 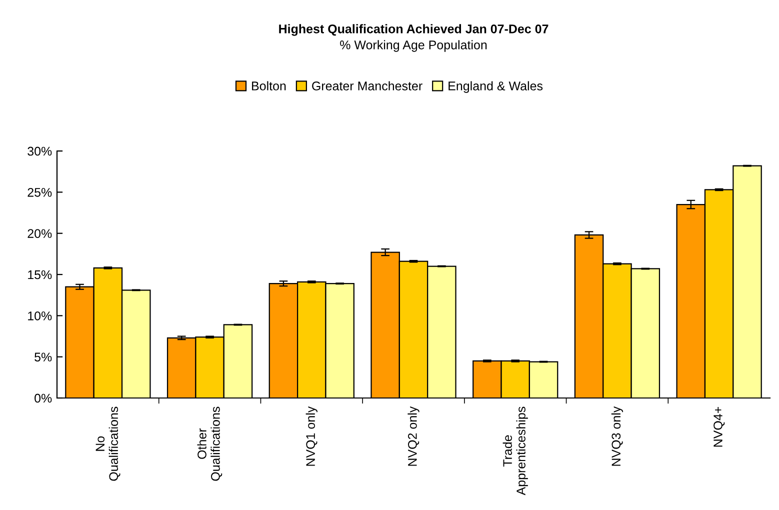 I want to click on legend-label: Greater Manchester, so click(x=367, y=85).